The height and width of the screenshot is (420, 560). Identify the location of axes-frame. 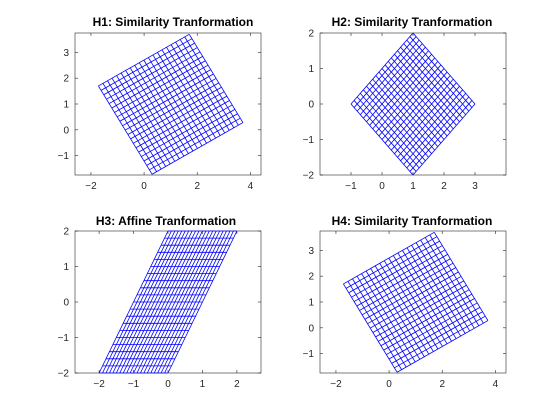
(413, 302).